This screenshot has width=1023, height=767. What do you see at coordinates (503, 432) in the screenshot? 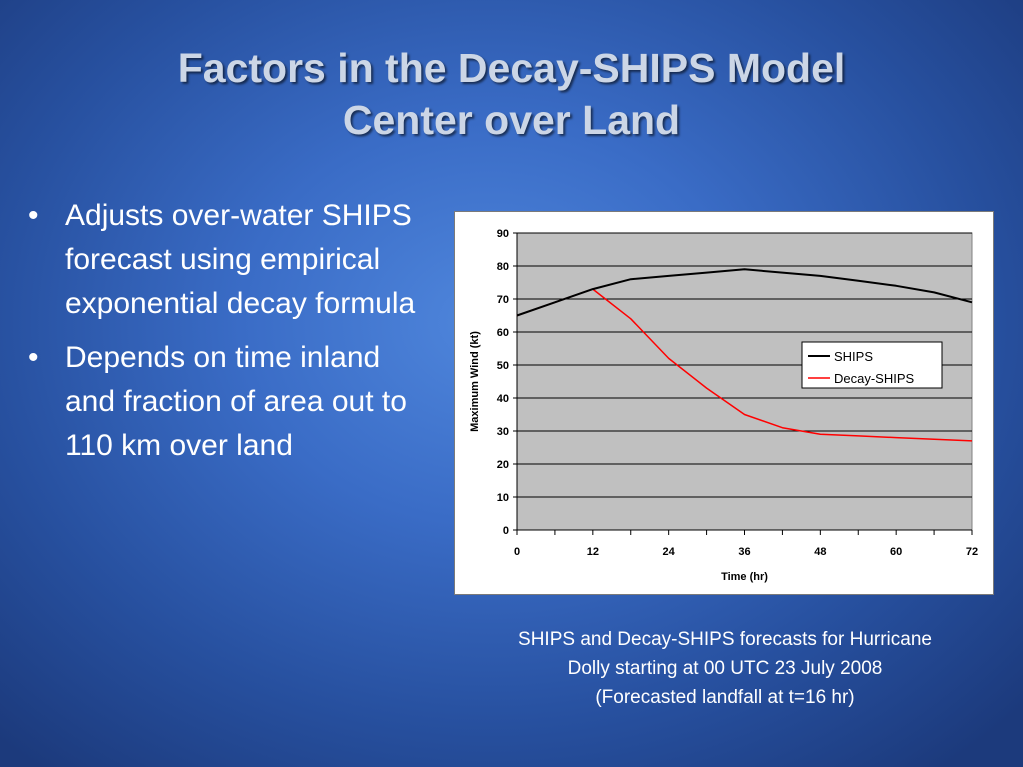
I see `y-tick-label: 30` at bounding box center [503, 432].